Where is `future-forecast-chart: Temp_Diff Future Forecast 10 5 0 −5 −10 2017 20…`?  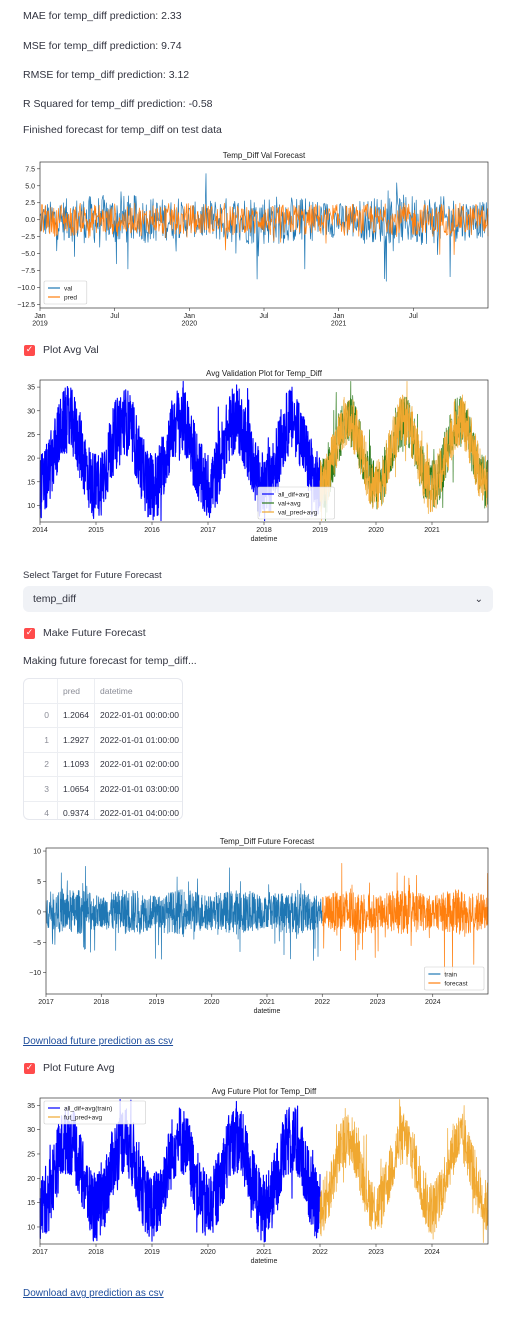 future-forecast-chart: Temp_Diff Future Forecast 10 5 0 −5 −10 2017 20… is located at coordinates (264, 929).